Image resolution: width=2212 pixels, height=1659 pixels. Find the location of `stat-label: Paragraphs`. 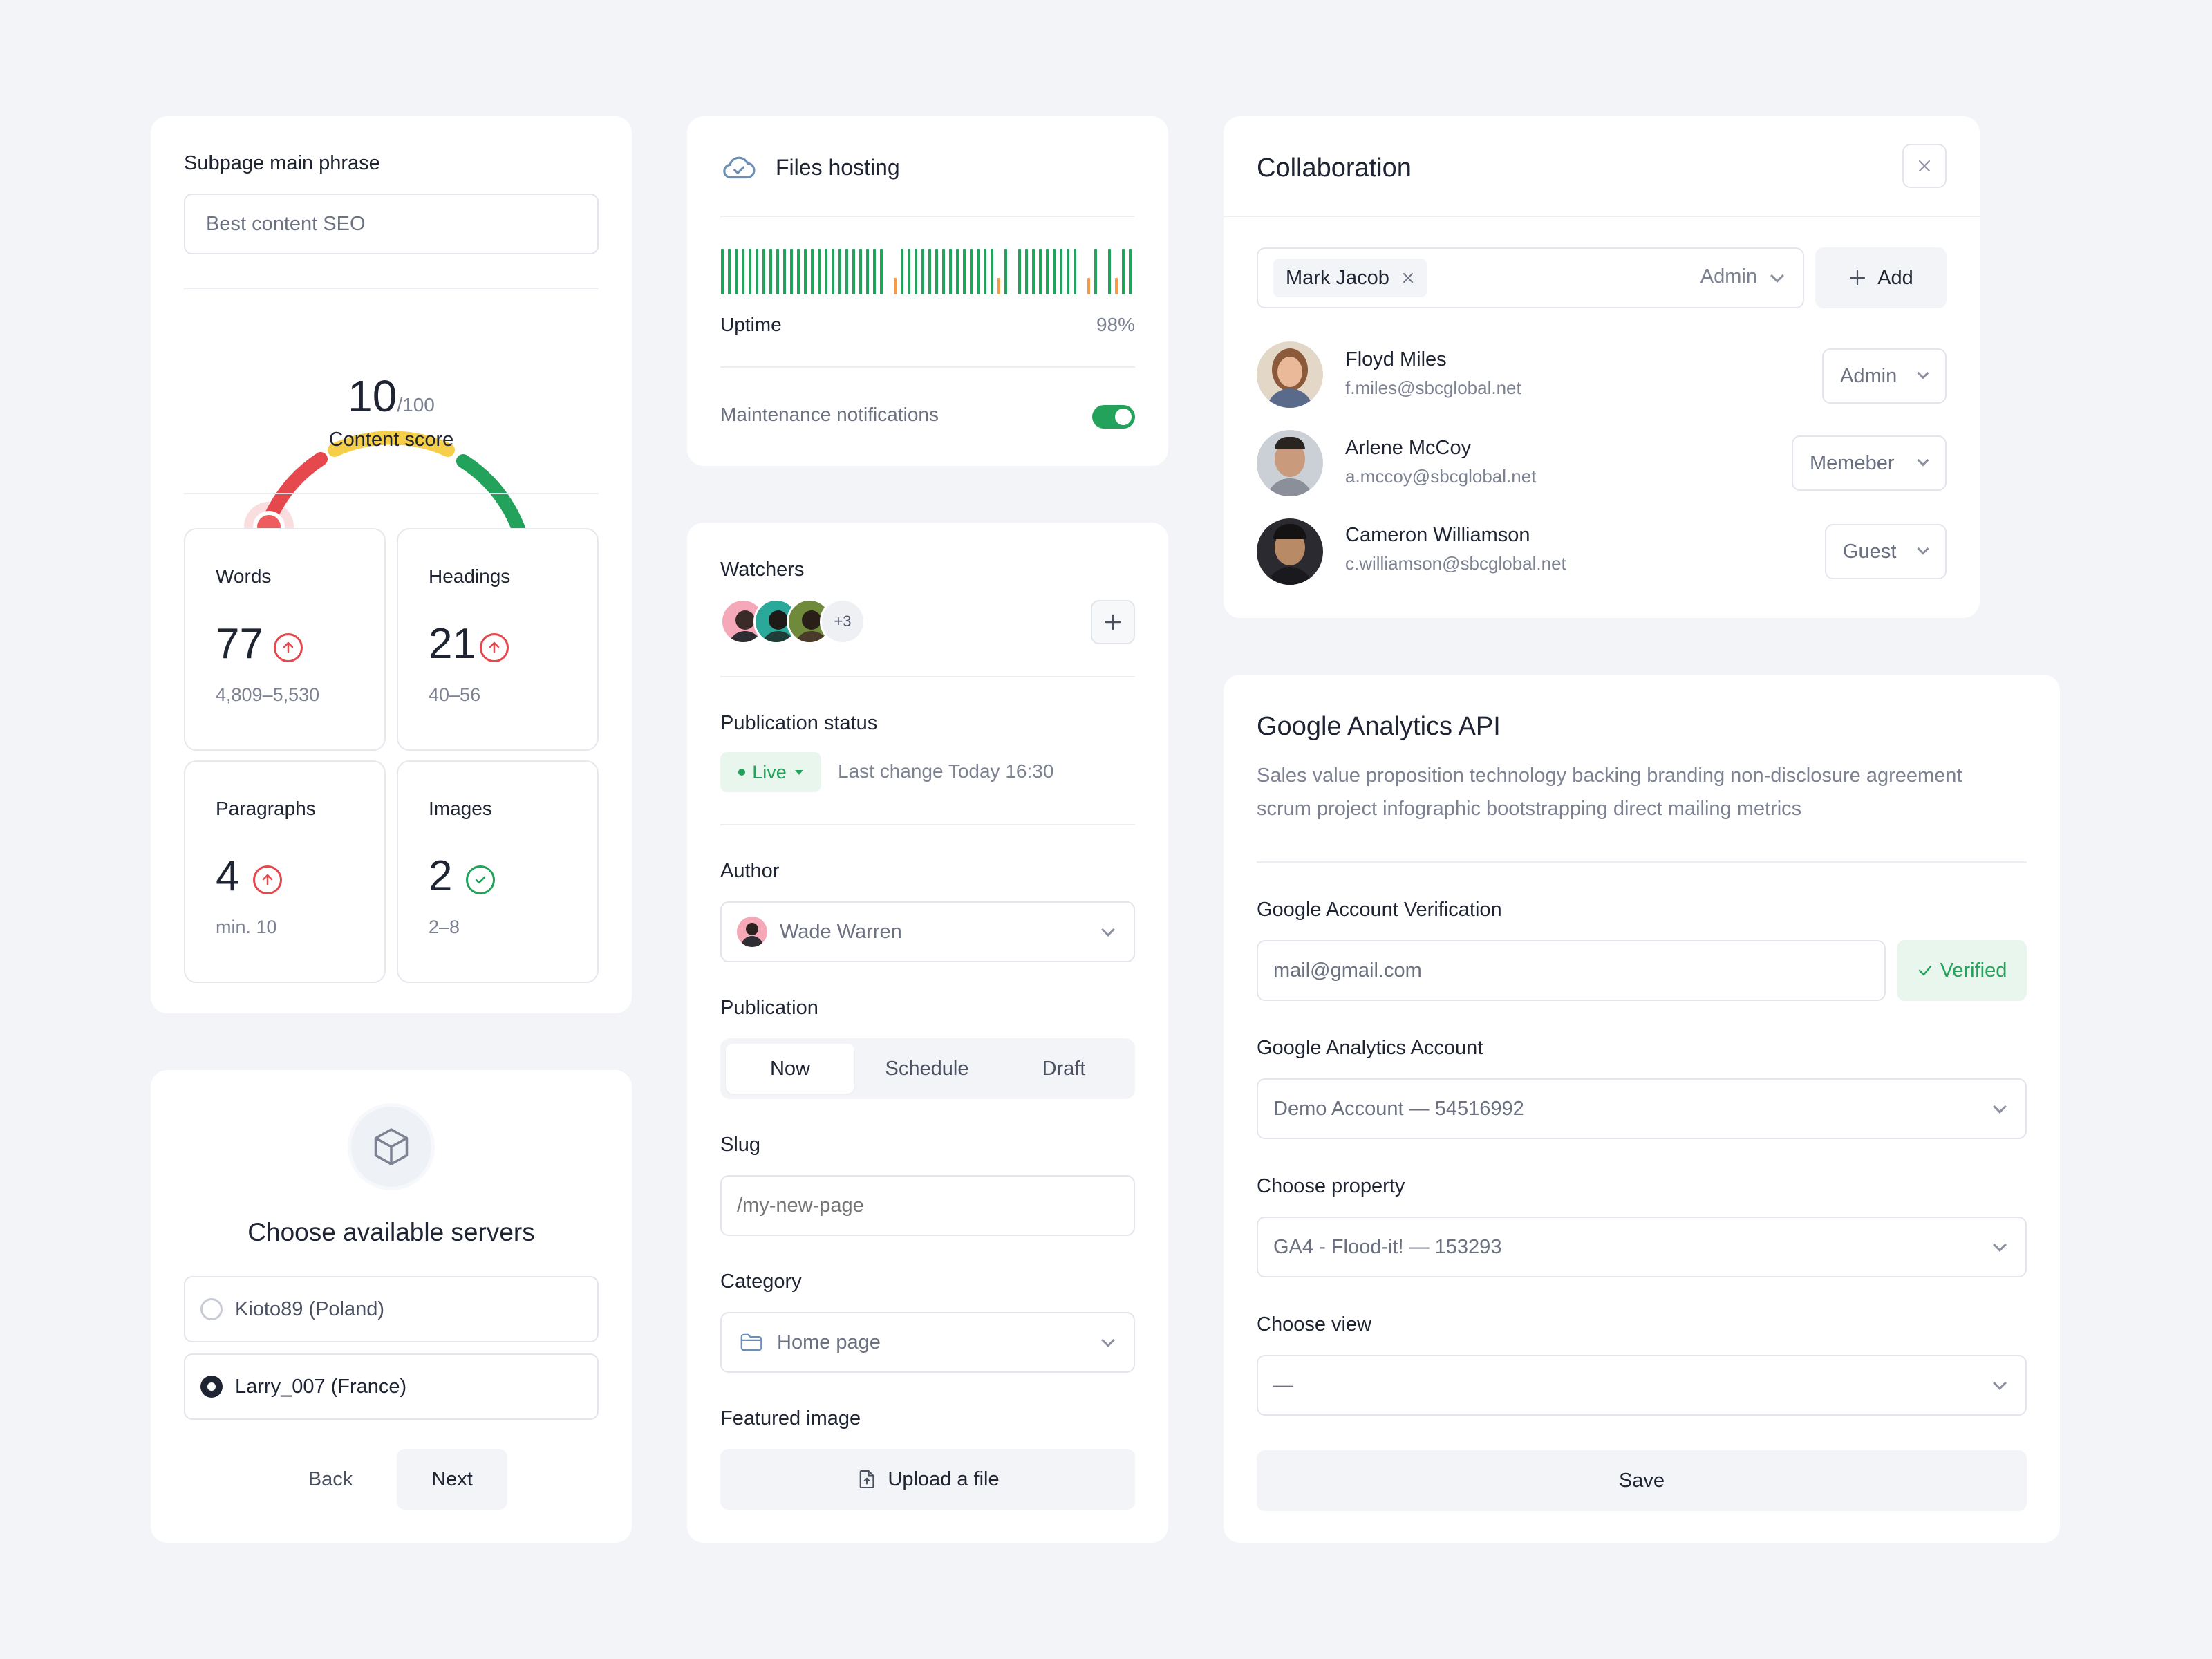

stat-label: Paragraphs is located at coordinates (266, 808).